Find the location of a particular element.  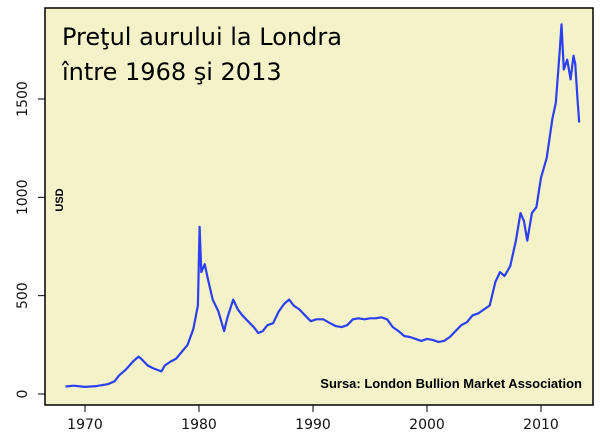

y-tick-label: 1000 is located at coordinates (23, 198).